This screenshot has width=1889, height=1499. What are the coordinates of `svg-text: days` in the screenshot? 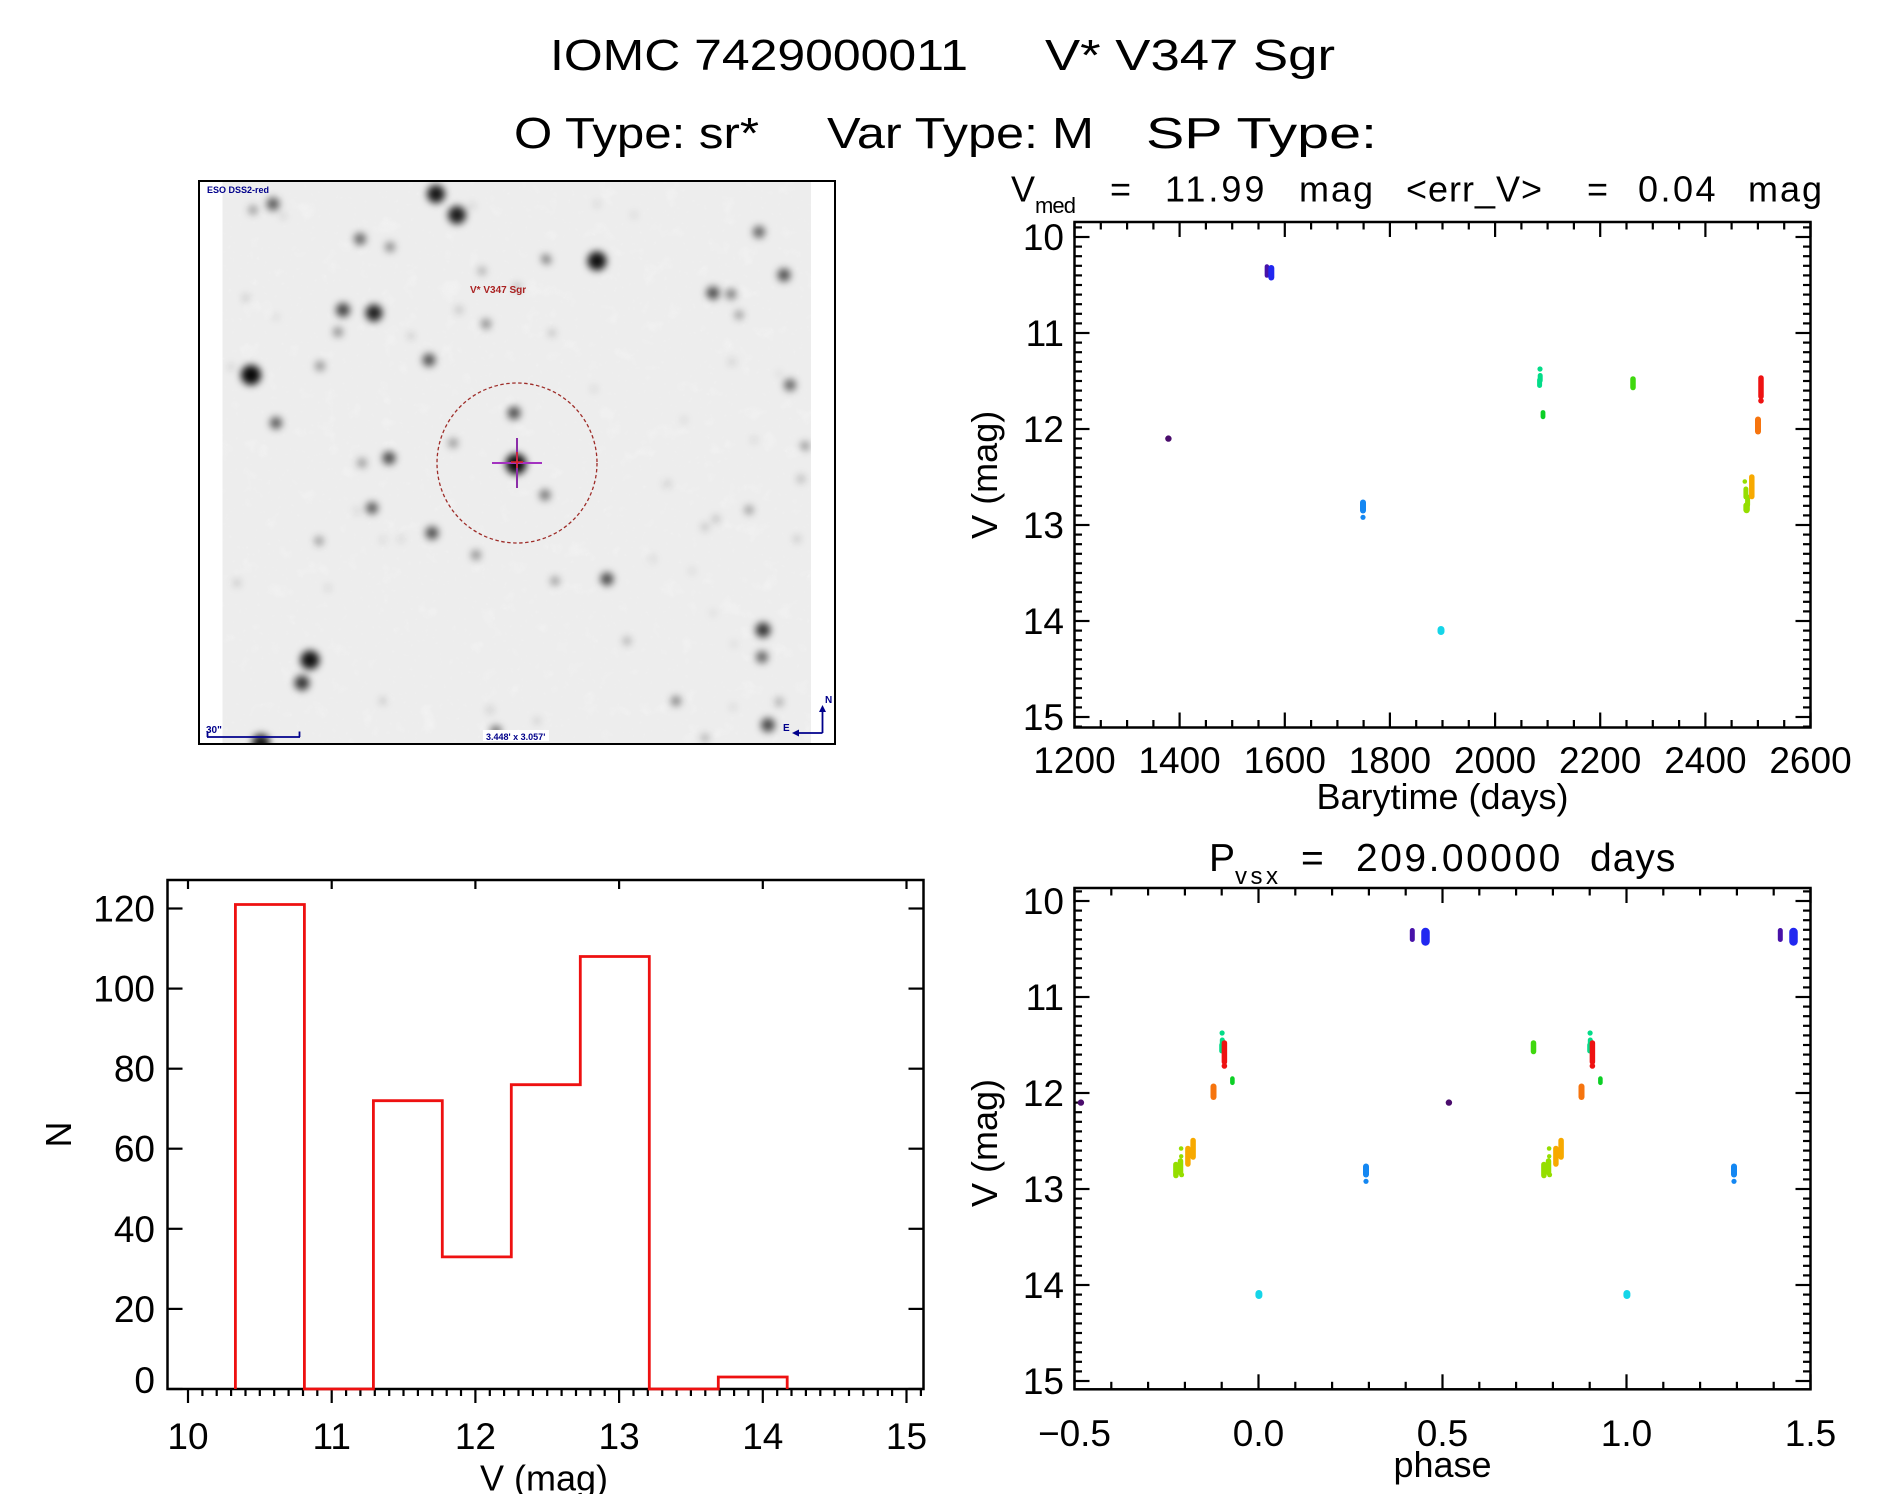 It's located at (1633, 858).